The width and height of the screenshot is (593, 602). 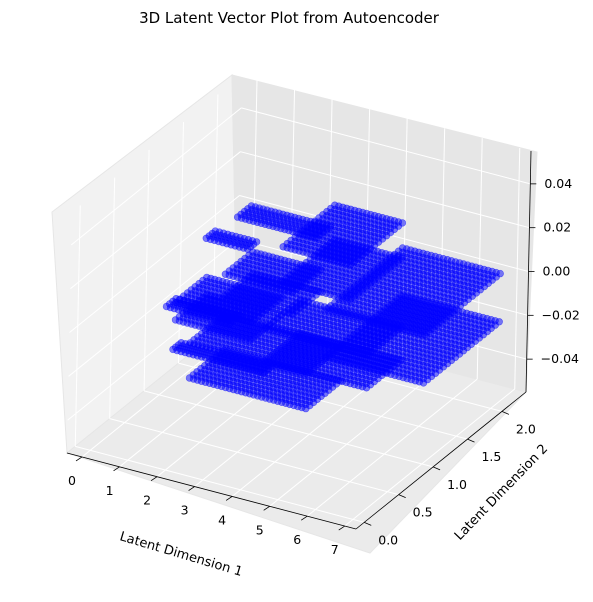 I want to click on x-tick-mark, so click(x=79, y=459).